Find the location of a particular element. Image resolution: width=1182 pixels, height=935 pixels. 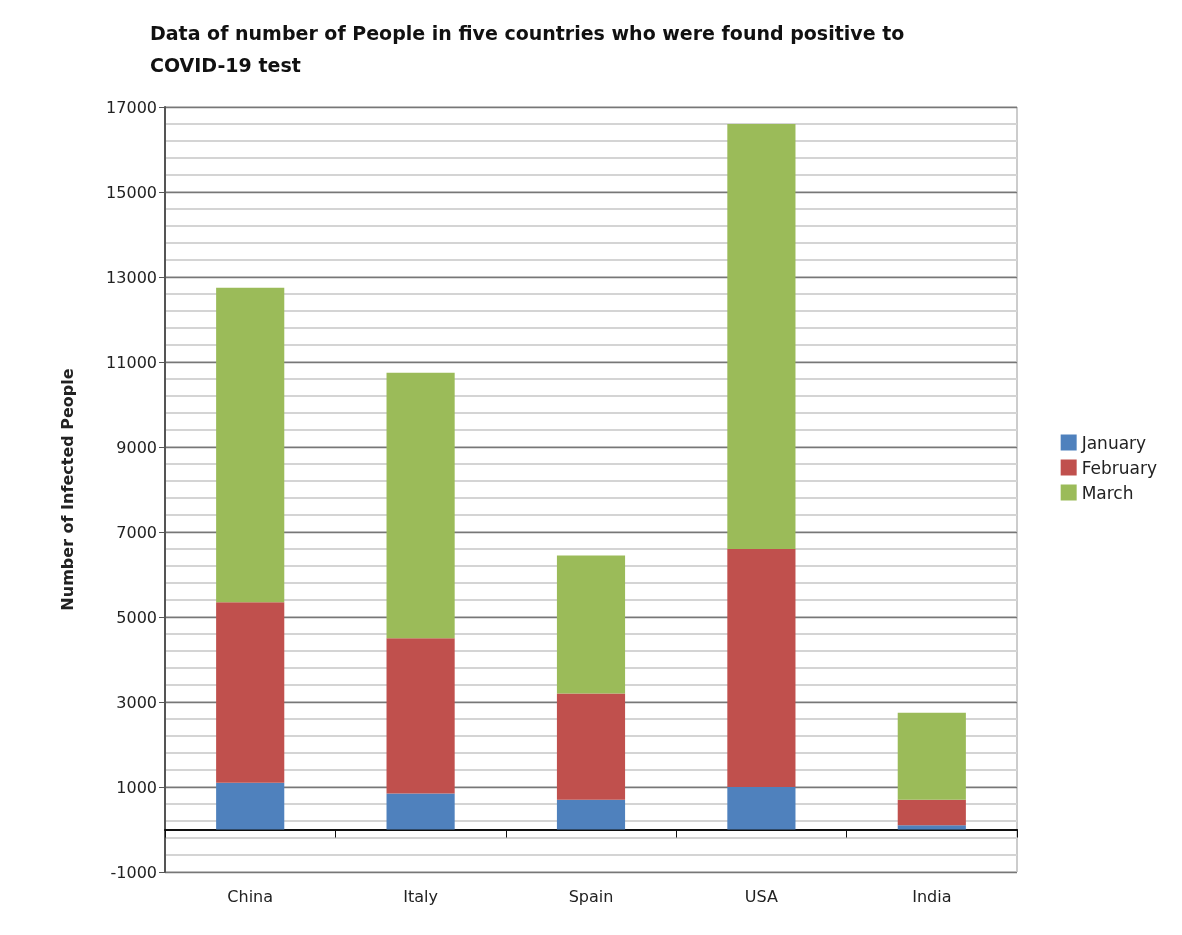

y-axis-title: Number of Infected People is located at coordinates (67, 489).